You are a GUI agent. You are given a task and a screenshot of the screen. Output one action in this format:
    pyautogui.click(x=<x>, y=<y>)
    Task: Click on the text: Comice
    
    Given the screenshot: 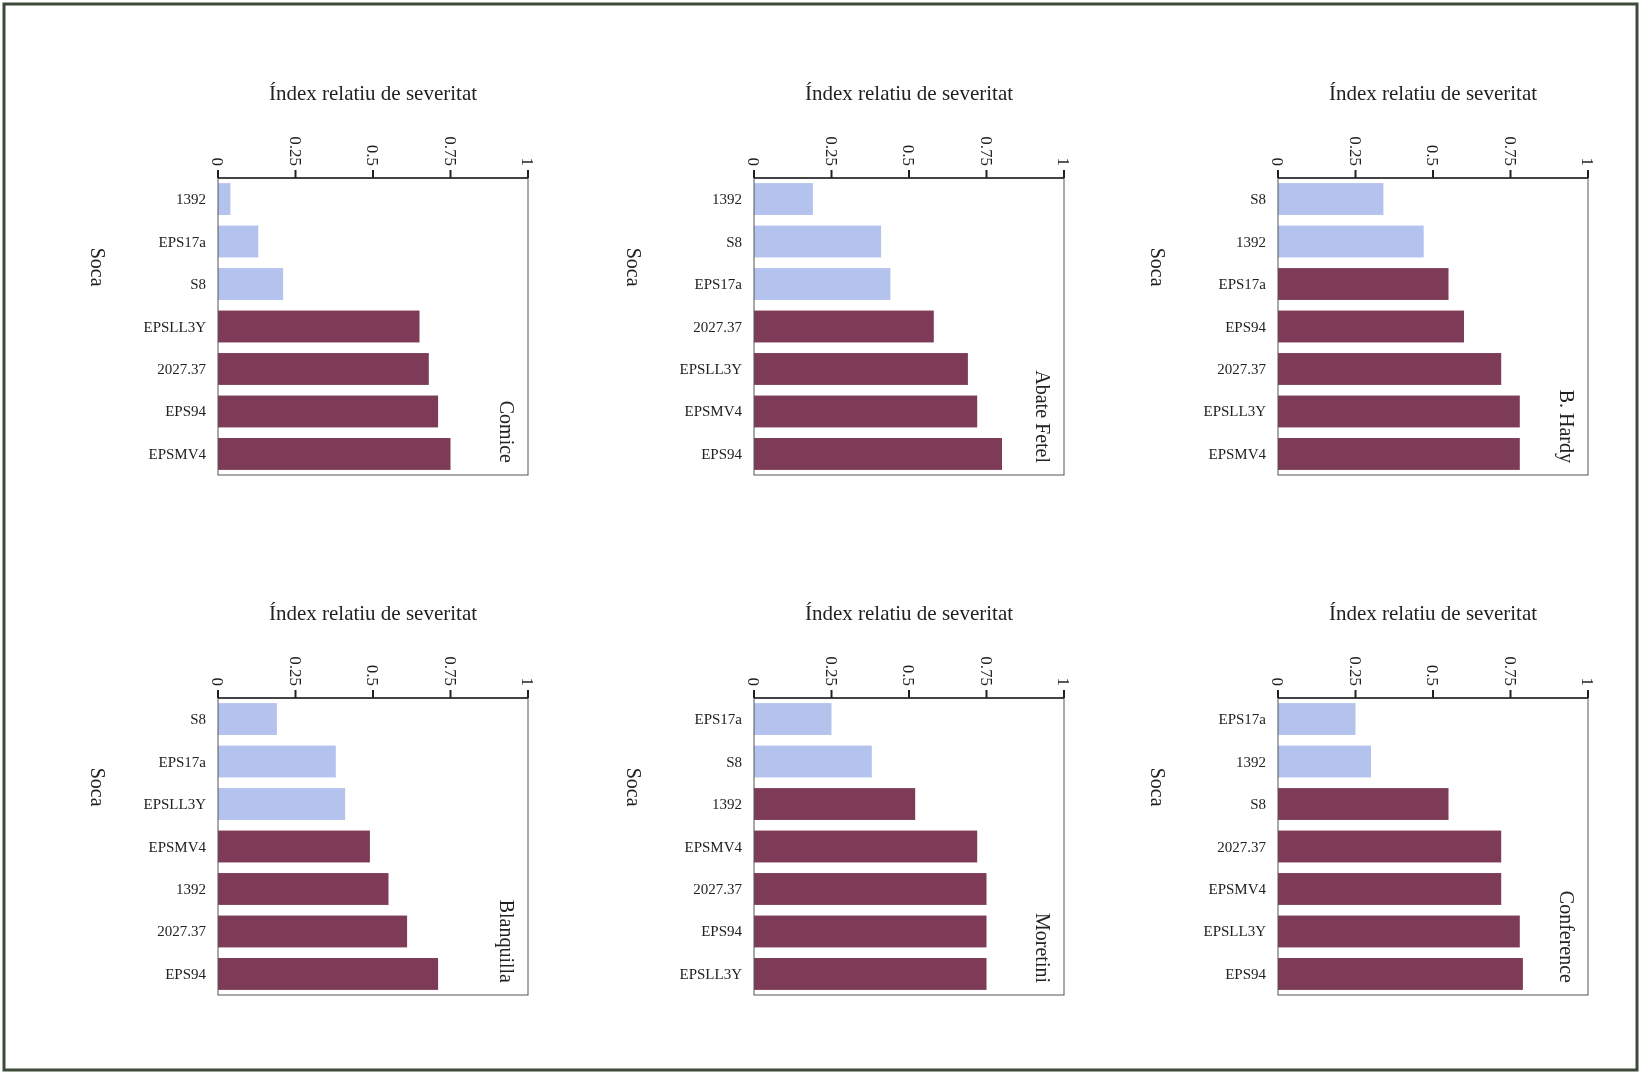 What is the action you would take?
    pyautogui.click(x=507, y=432)
    